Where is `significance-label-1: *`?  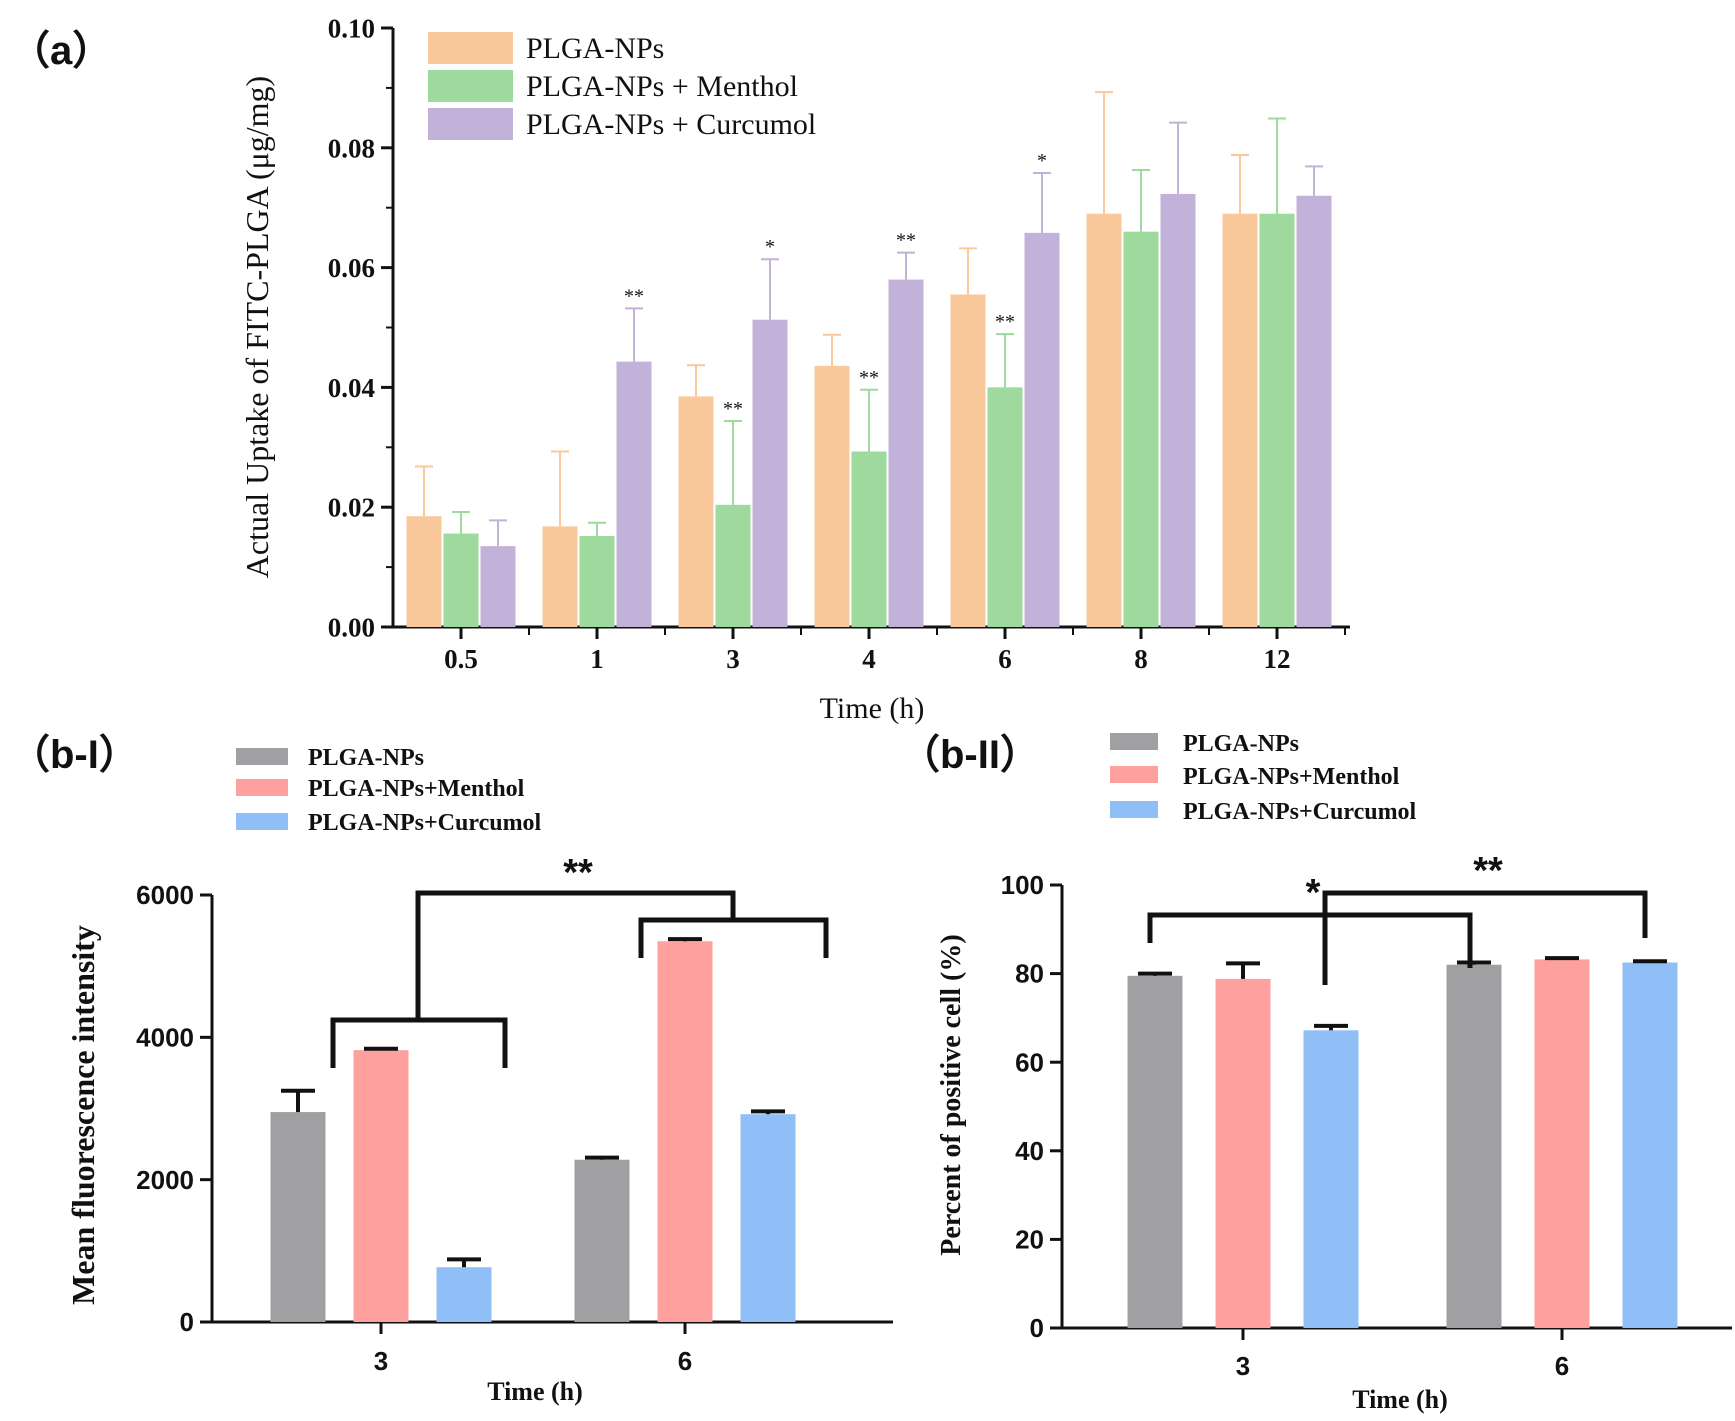 significance-label-1: * is located at coordinates (1313, 893).